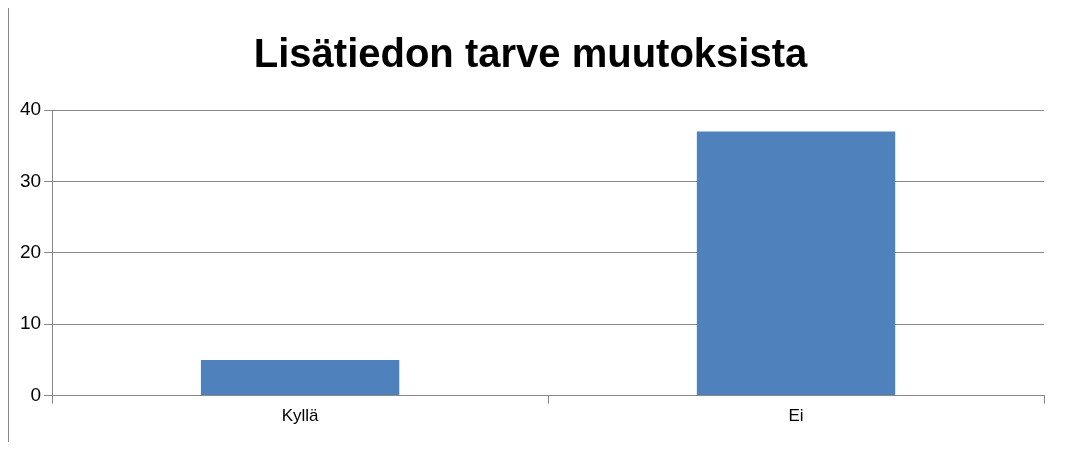  Describe the element at coordinates (30, 323) in the screenshot. I see `y-tick-label: 10` at that location.